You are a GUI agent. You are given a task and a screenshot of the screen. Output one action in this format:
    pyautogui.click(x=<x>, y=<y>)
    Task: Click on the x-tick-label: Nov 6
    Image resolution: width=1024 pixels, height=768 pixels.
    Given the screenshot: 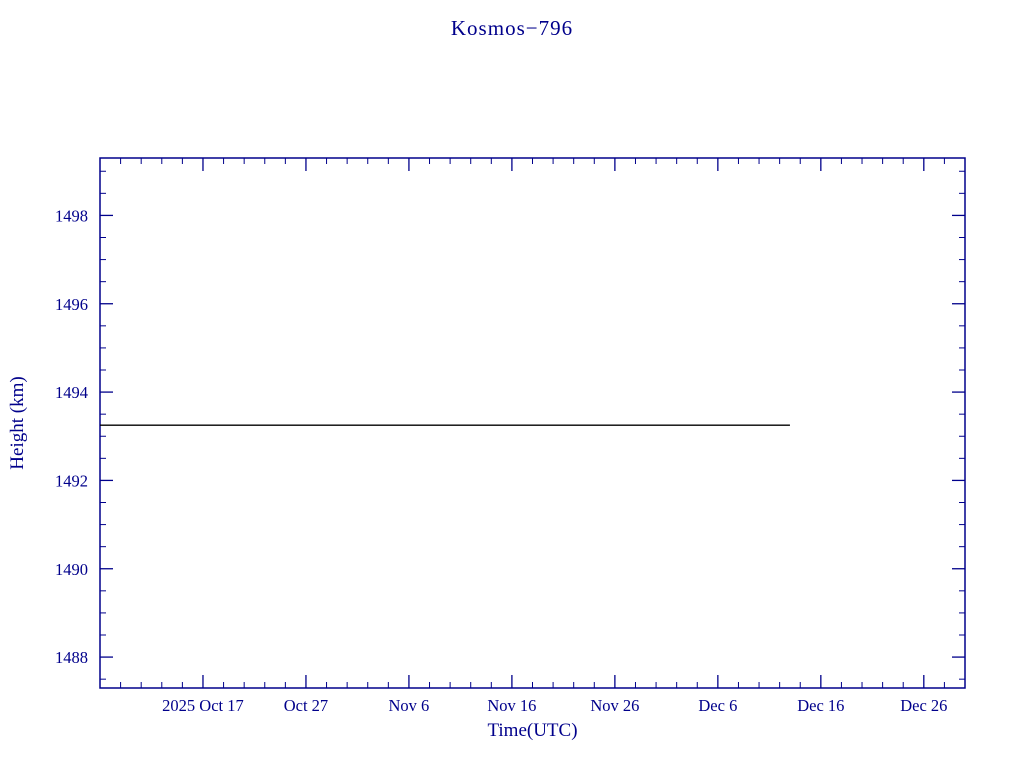 What is the action you would take?
    pyautogui.click(x=409, y=705)
    